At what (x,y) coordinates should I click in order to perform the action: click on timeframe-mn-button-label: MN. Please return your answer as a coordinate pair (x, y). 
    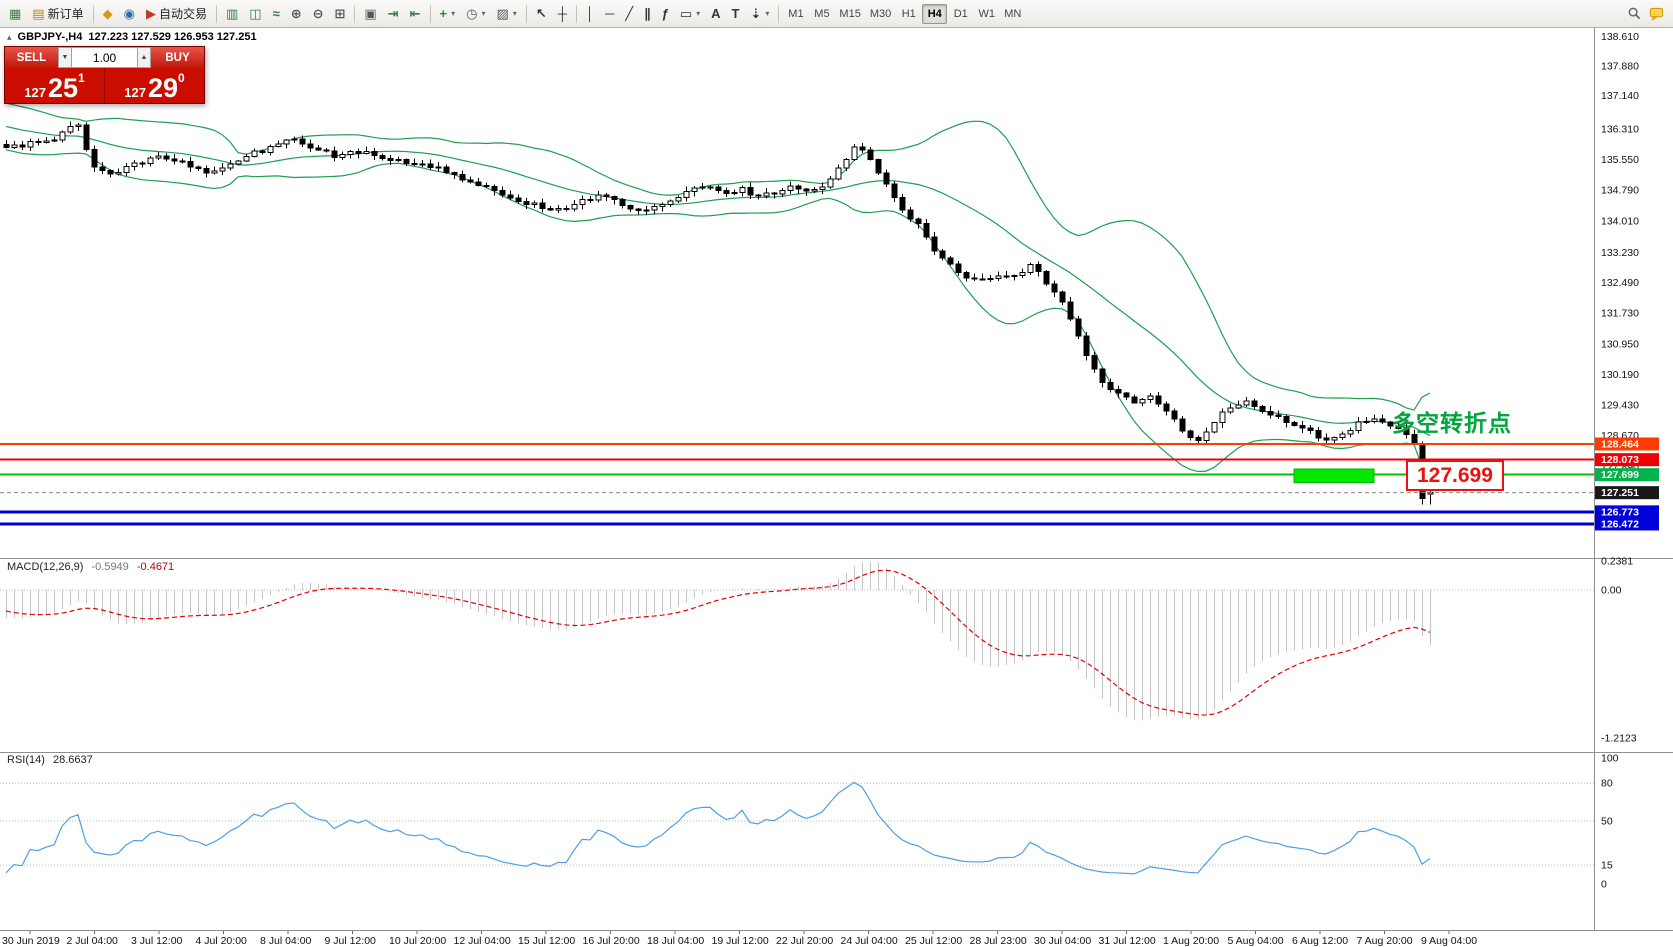
    Looking at the image, I should click on (1013, 13).